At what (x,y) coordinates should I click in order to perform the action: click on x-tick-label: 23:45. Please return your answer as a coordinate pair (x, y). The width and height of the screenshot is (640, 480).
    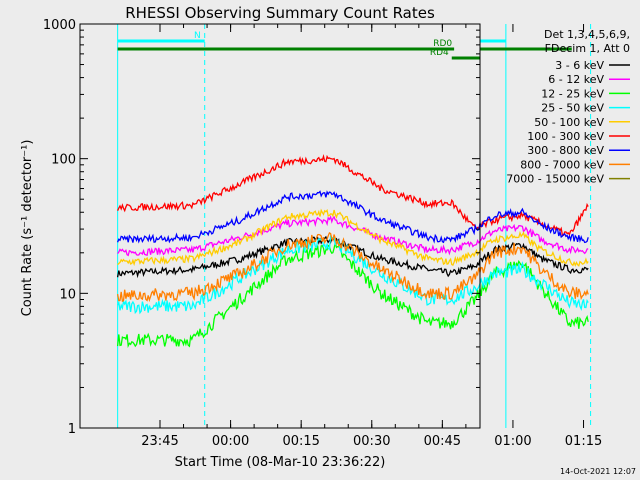
    Looking at the image, I should click on (159, 441).